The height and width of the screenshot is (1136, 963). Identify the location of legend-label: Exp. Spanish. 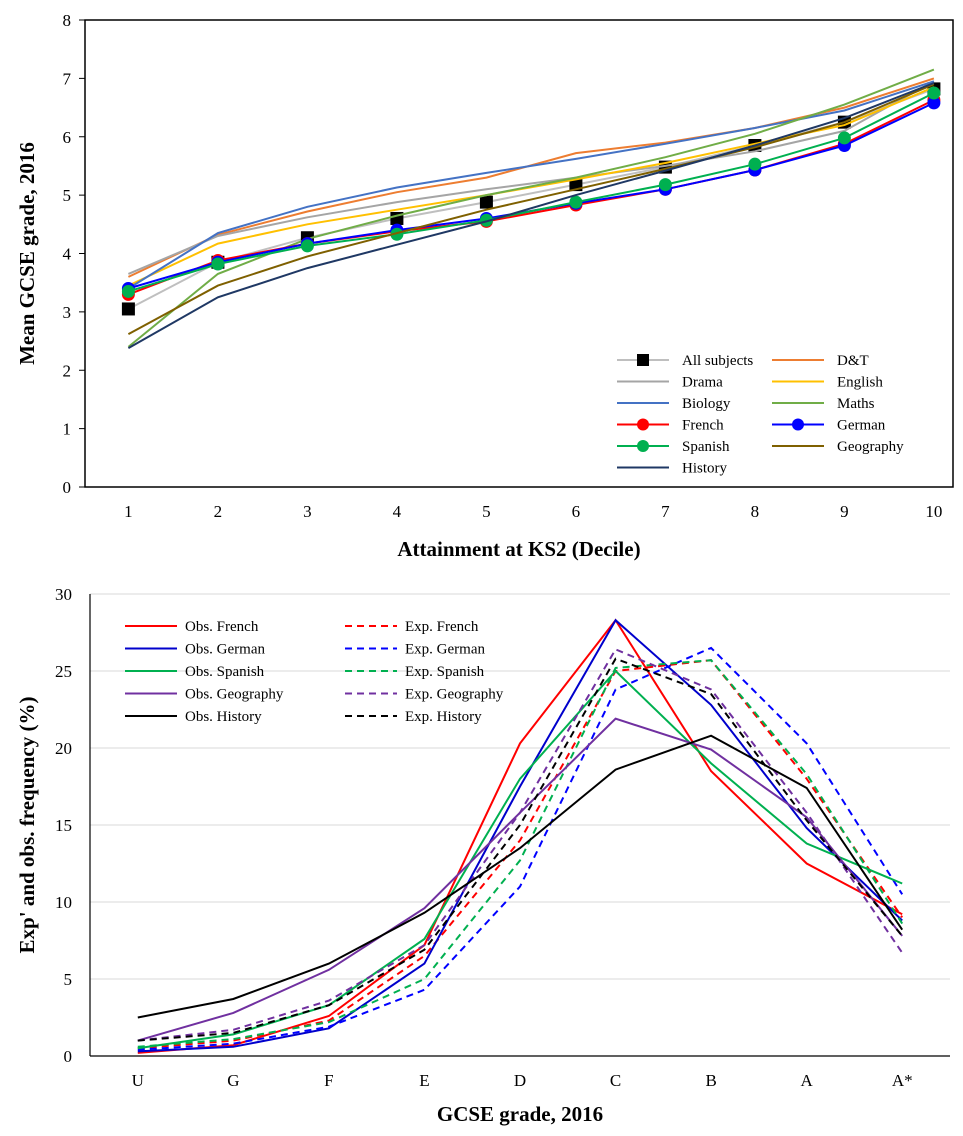
(445, 672).